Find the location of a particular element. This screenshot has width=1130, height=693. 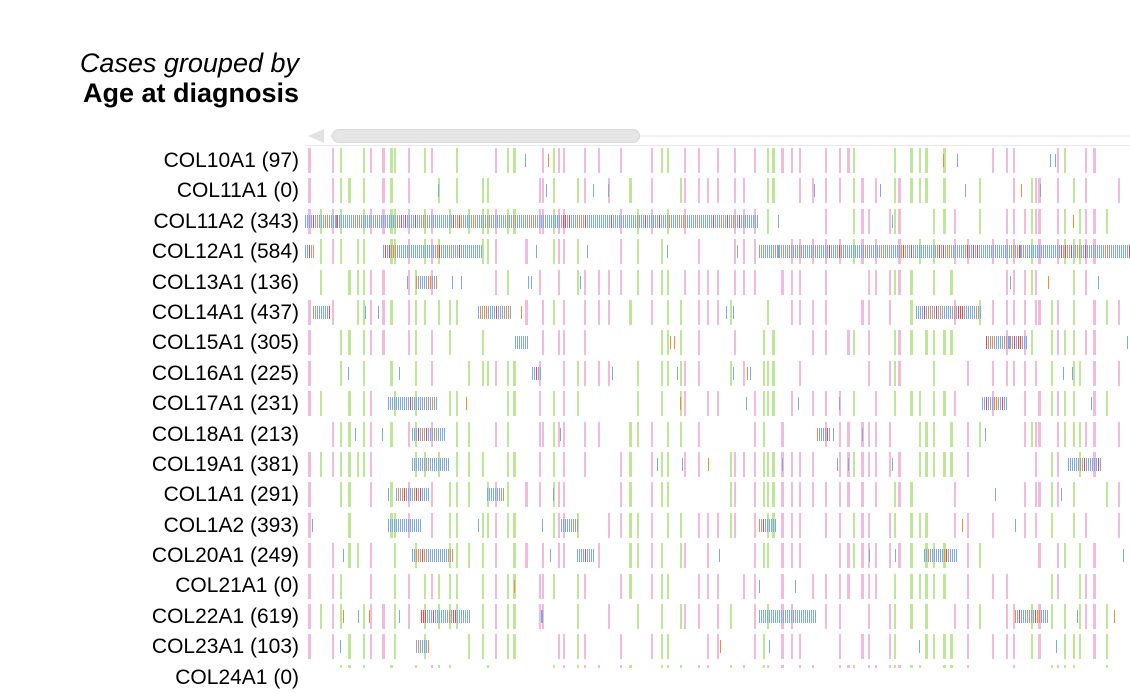

scroll-thumb is located at coordinates (486, 136).